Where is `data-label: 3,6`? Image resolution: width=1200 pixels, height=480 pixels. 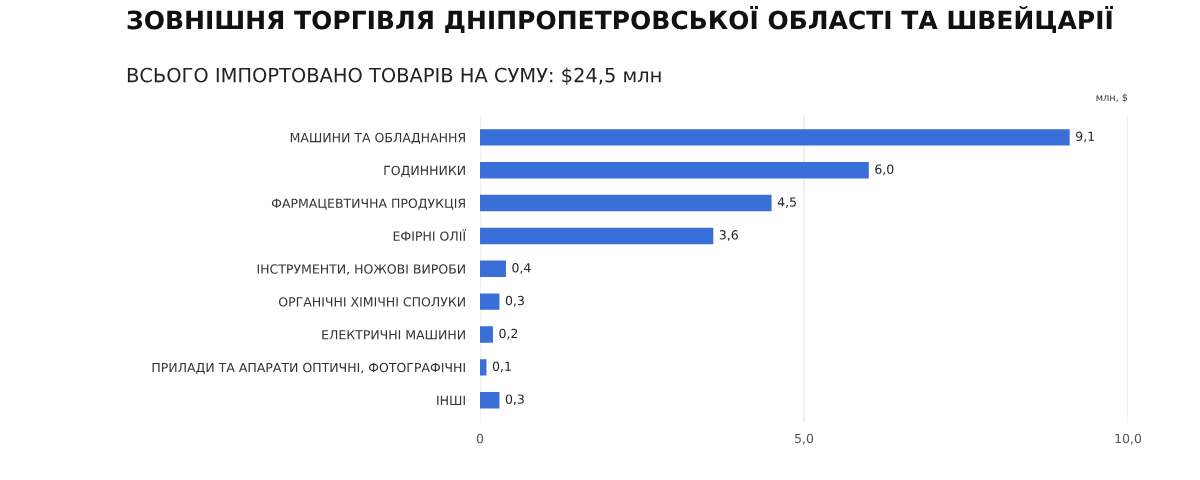 data-label: 3,6 is located at coordinates (728, 235).